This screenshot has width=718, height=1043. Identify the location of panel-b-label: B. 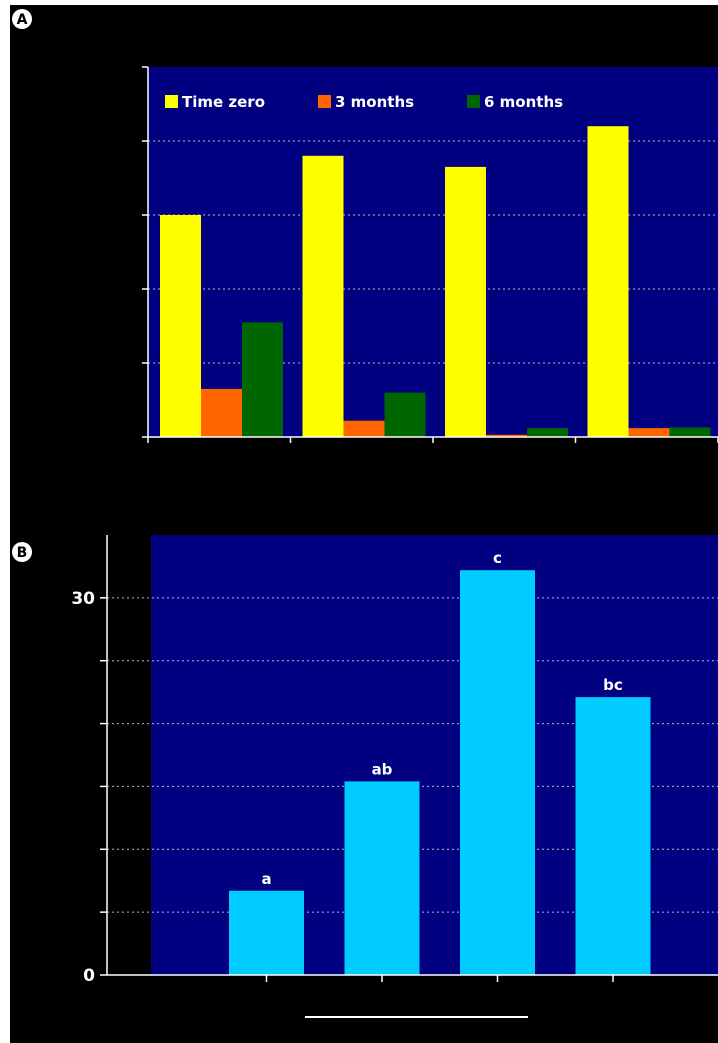
(22, 553).